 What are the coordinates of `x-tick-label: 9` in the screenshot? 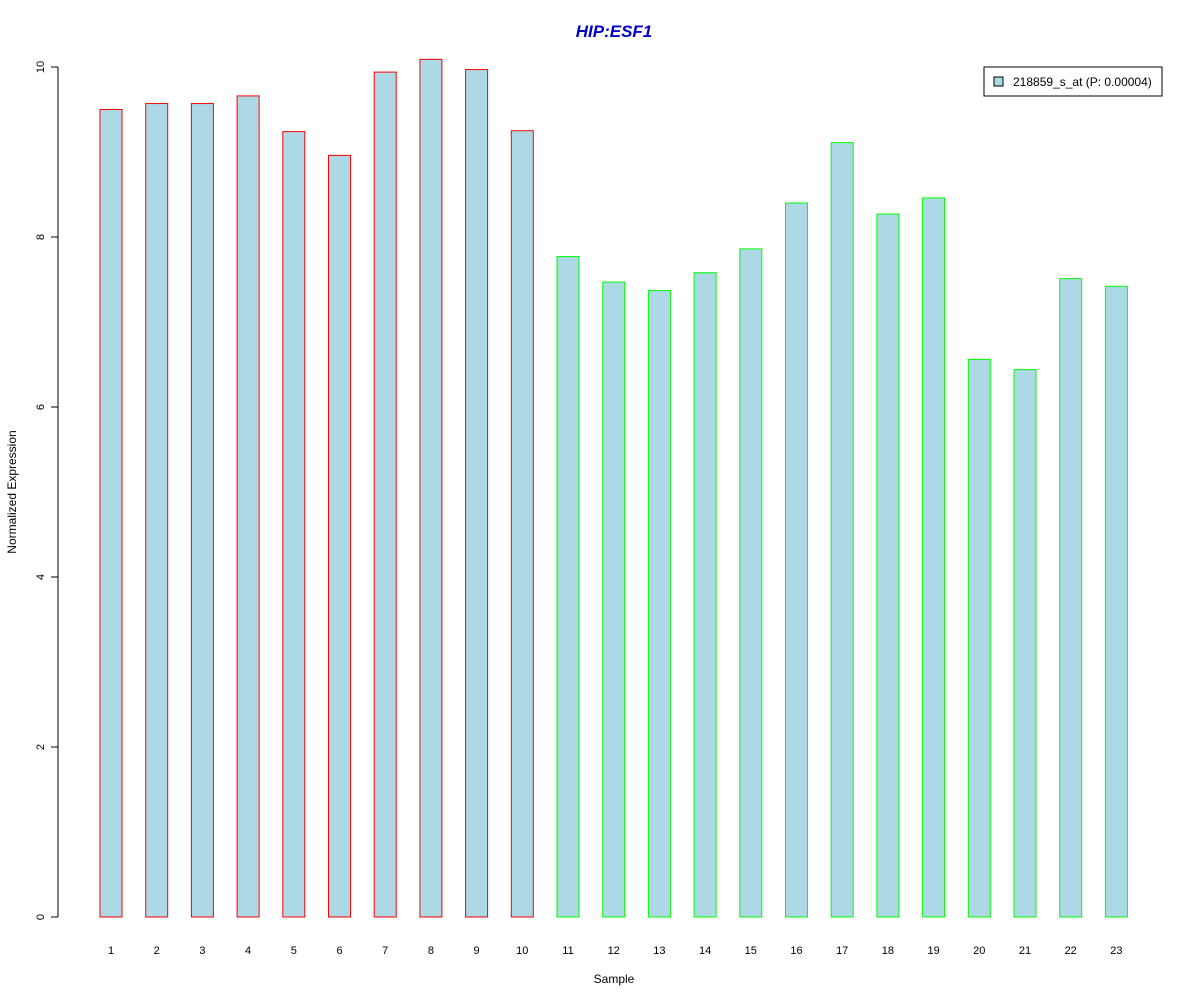 It's located at (477, 951).